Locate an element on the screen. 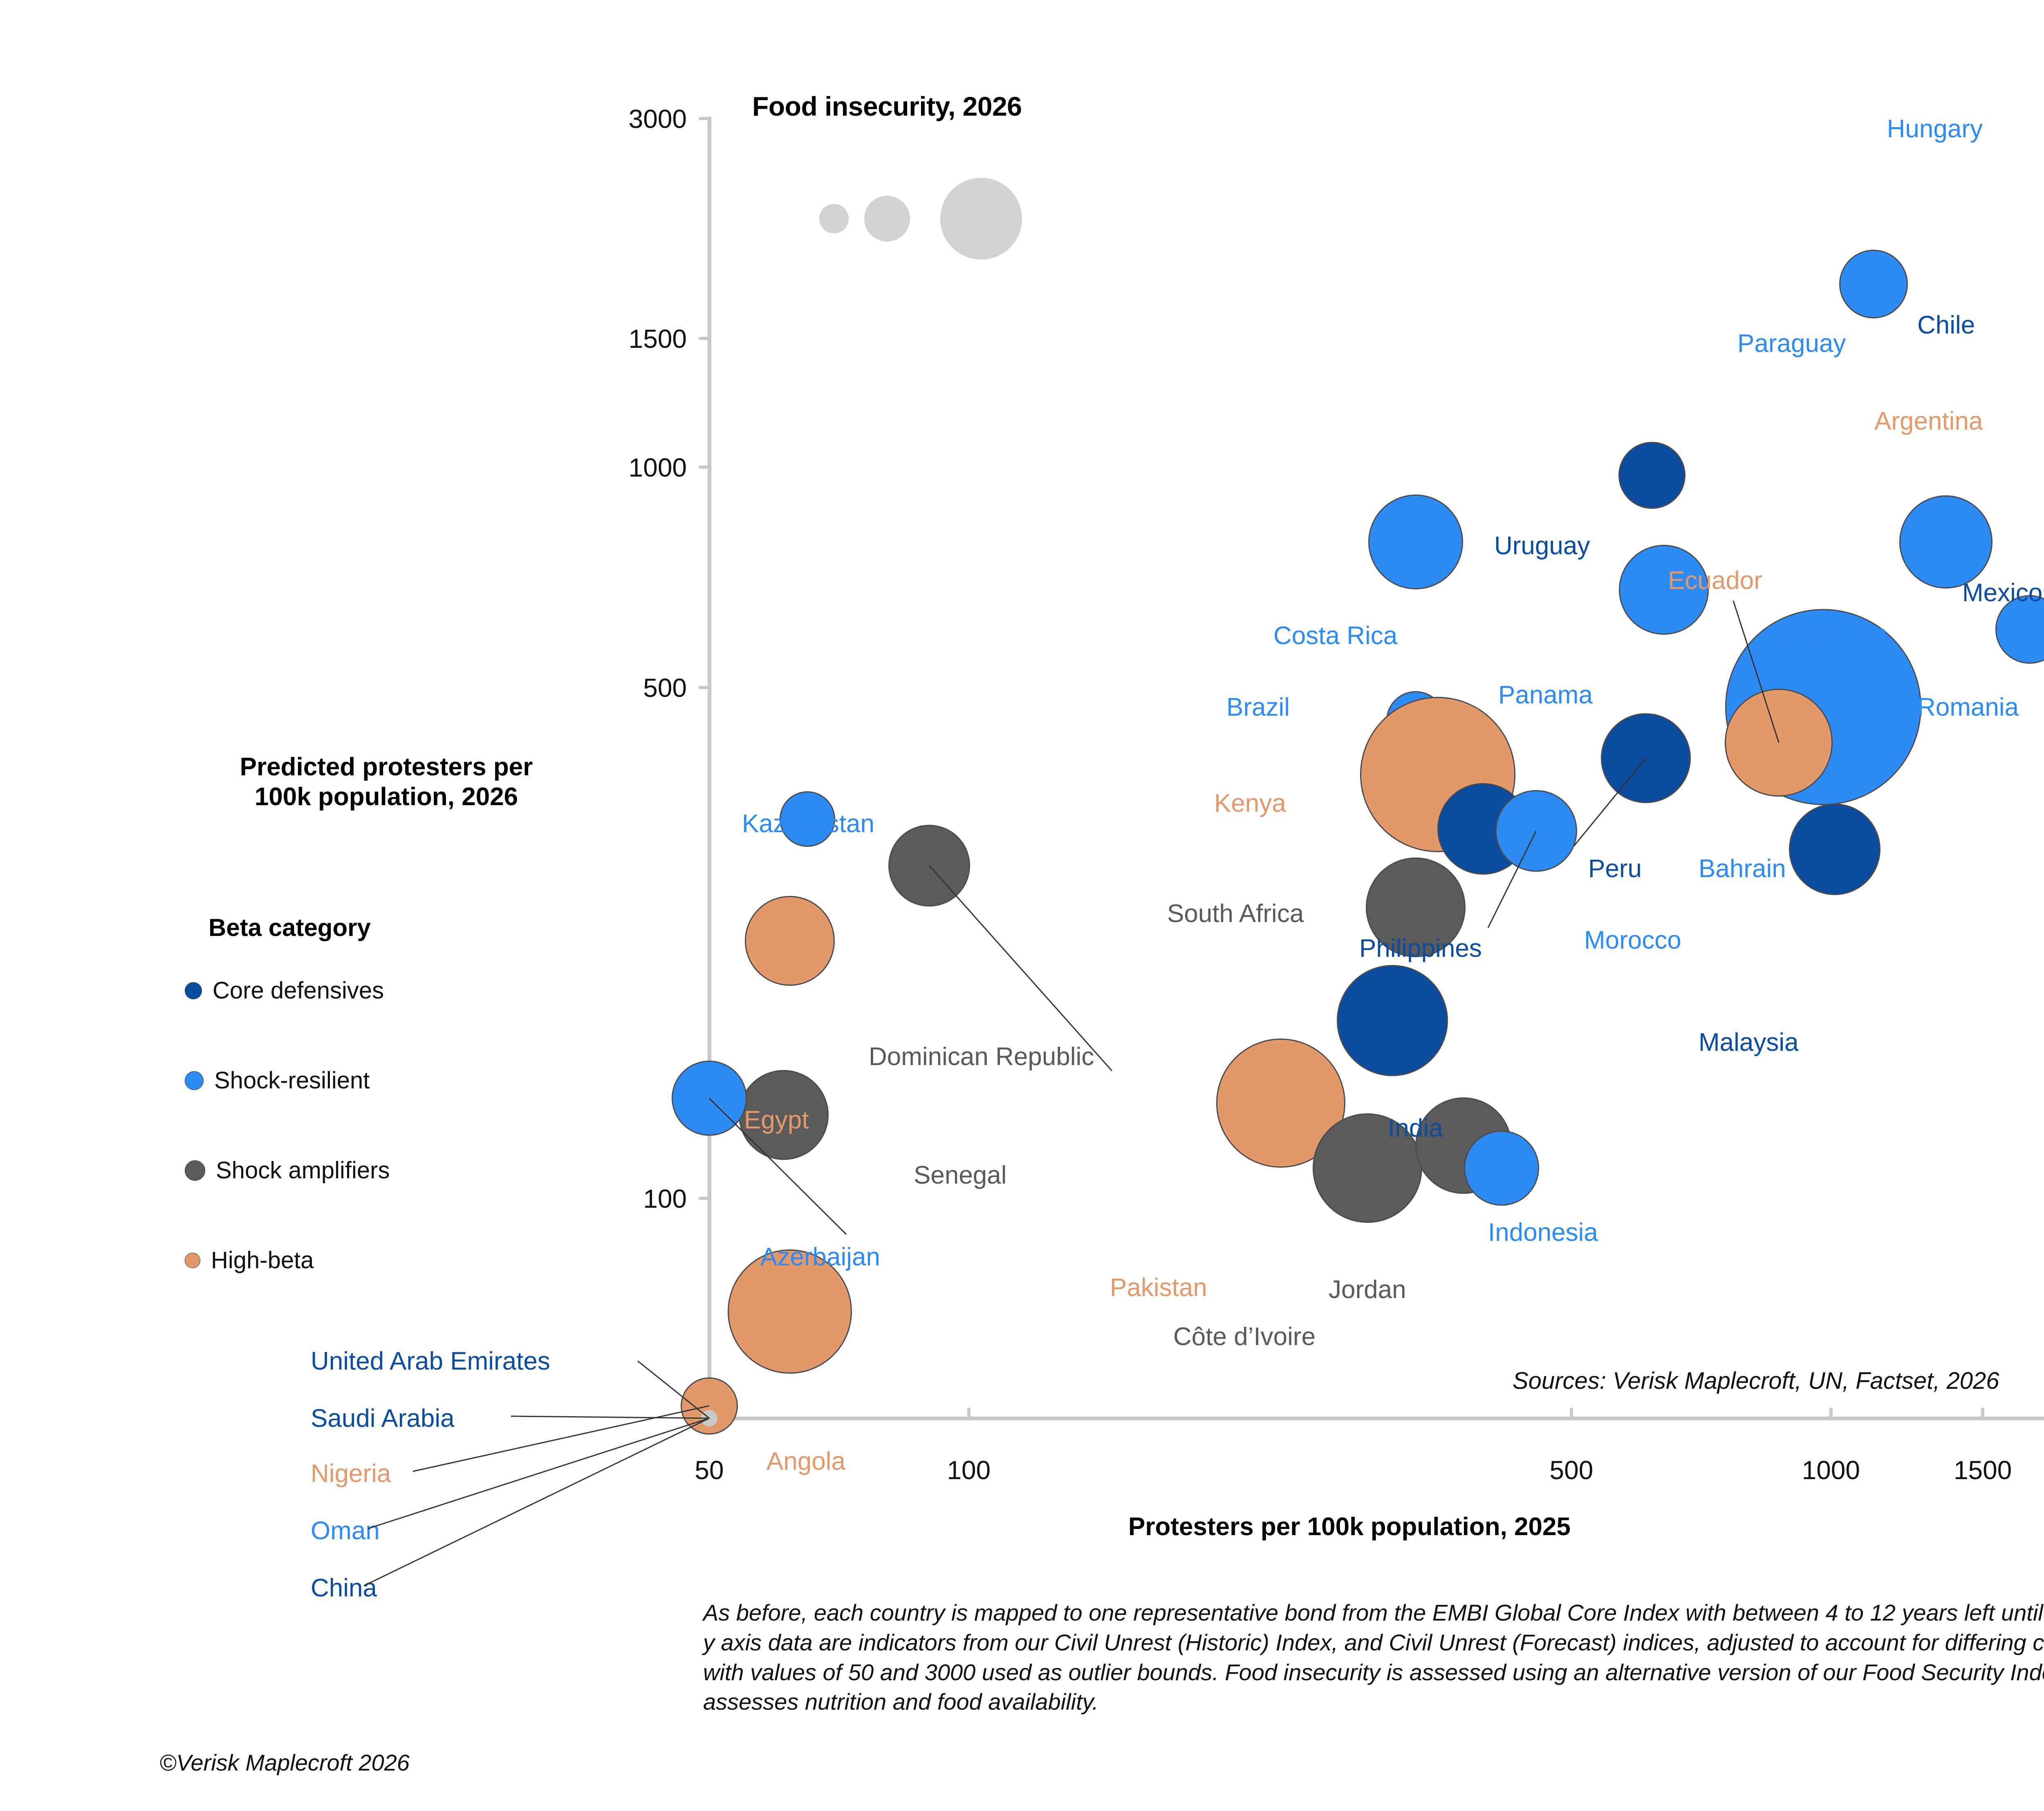 Image resolution: width=2044 pixels, height=1811 pixels. y-tick-label: 1000 is located at coordinates (657, 468).